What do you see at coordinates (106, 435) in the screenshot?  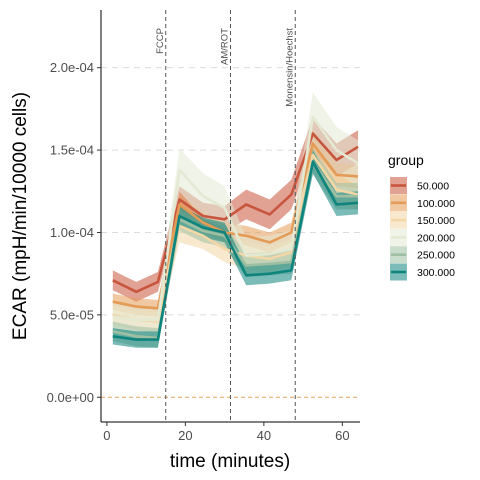 I see `x-tick-label-0: 0` at bounding box center [106, 435].